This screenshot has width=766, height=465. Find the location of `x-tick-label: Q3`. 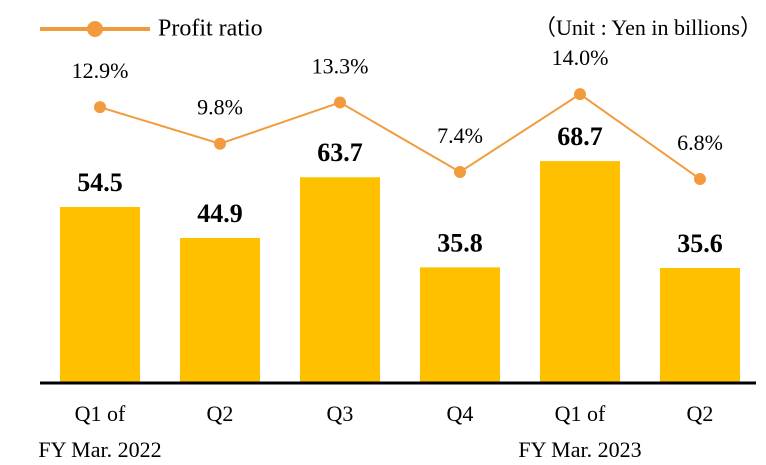

x-tick-label: Q3 is located at coordinates (340, 413).